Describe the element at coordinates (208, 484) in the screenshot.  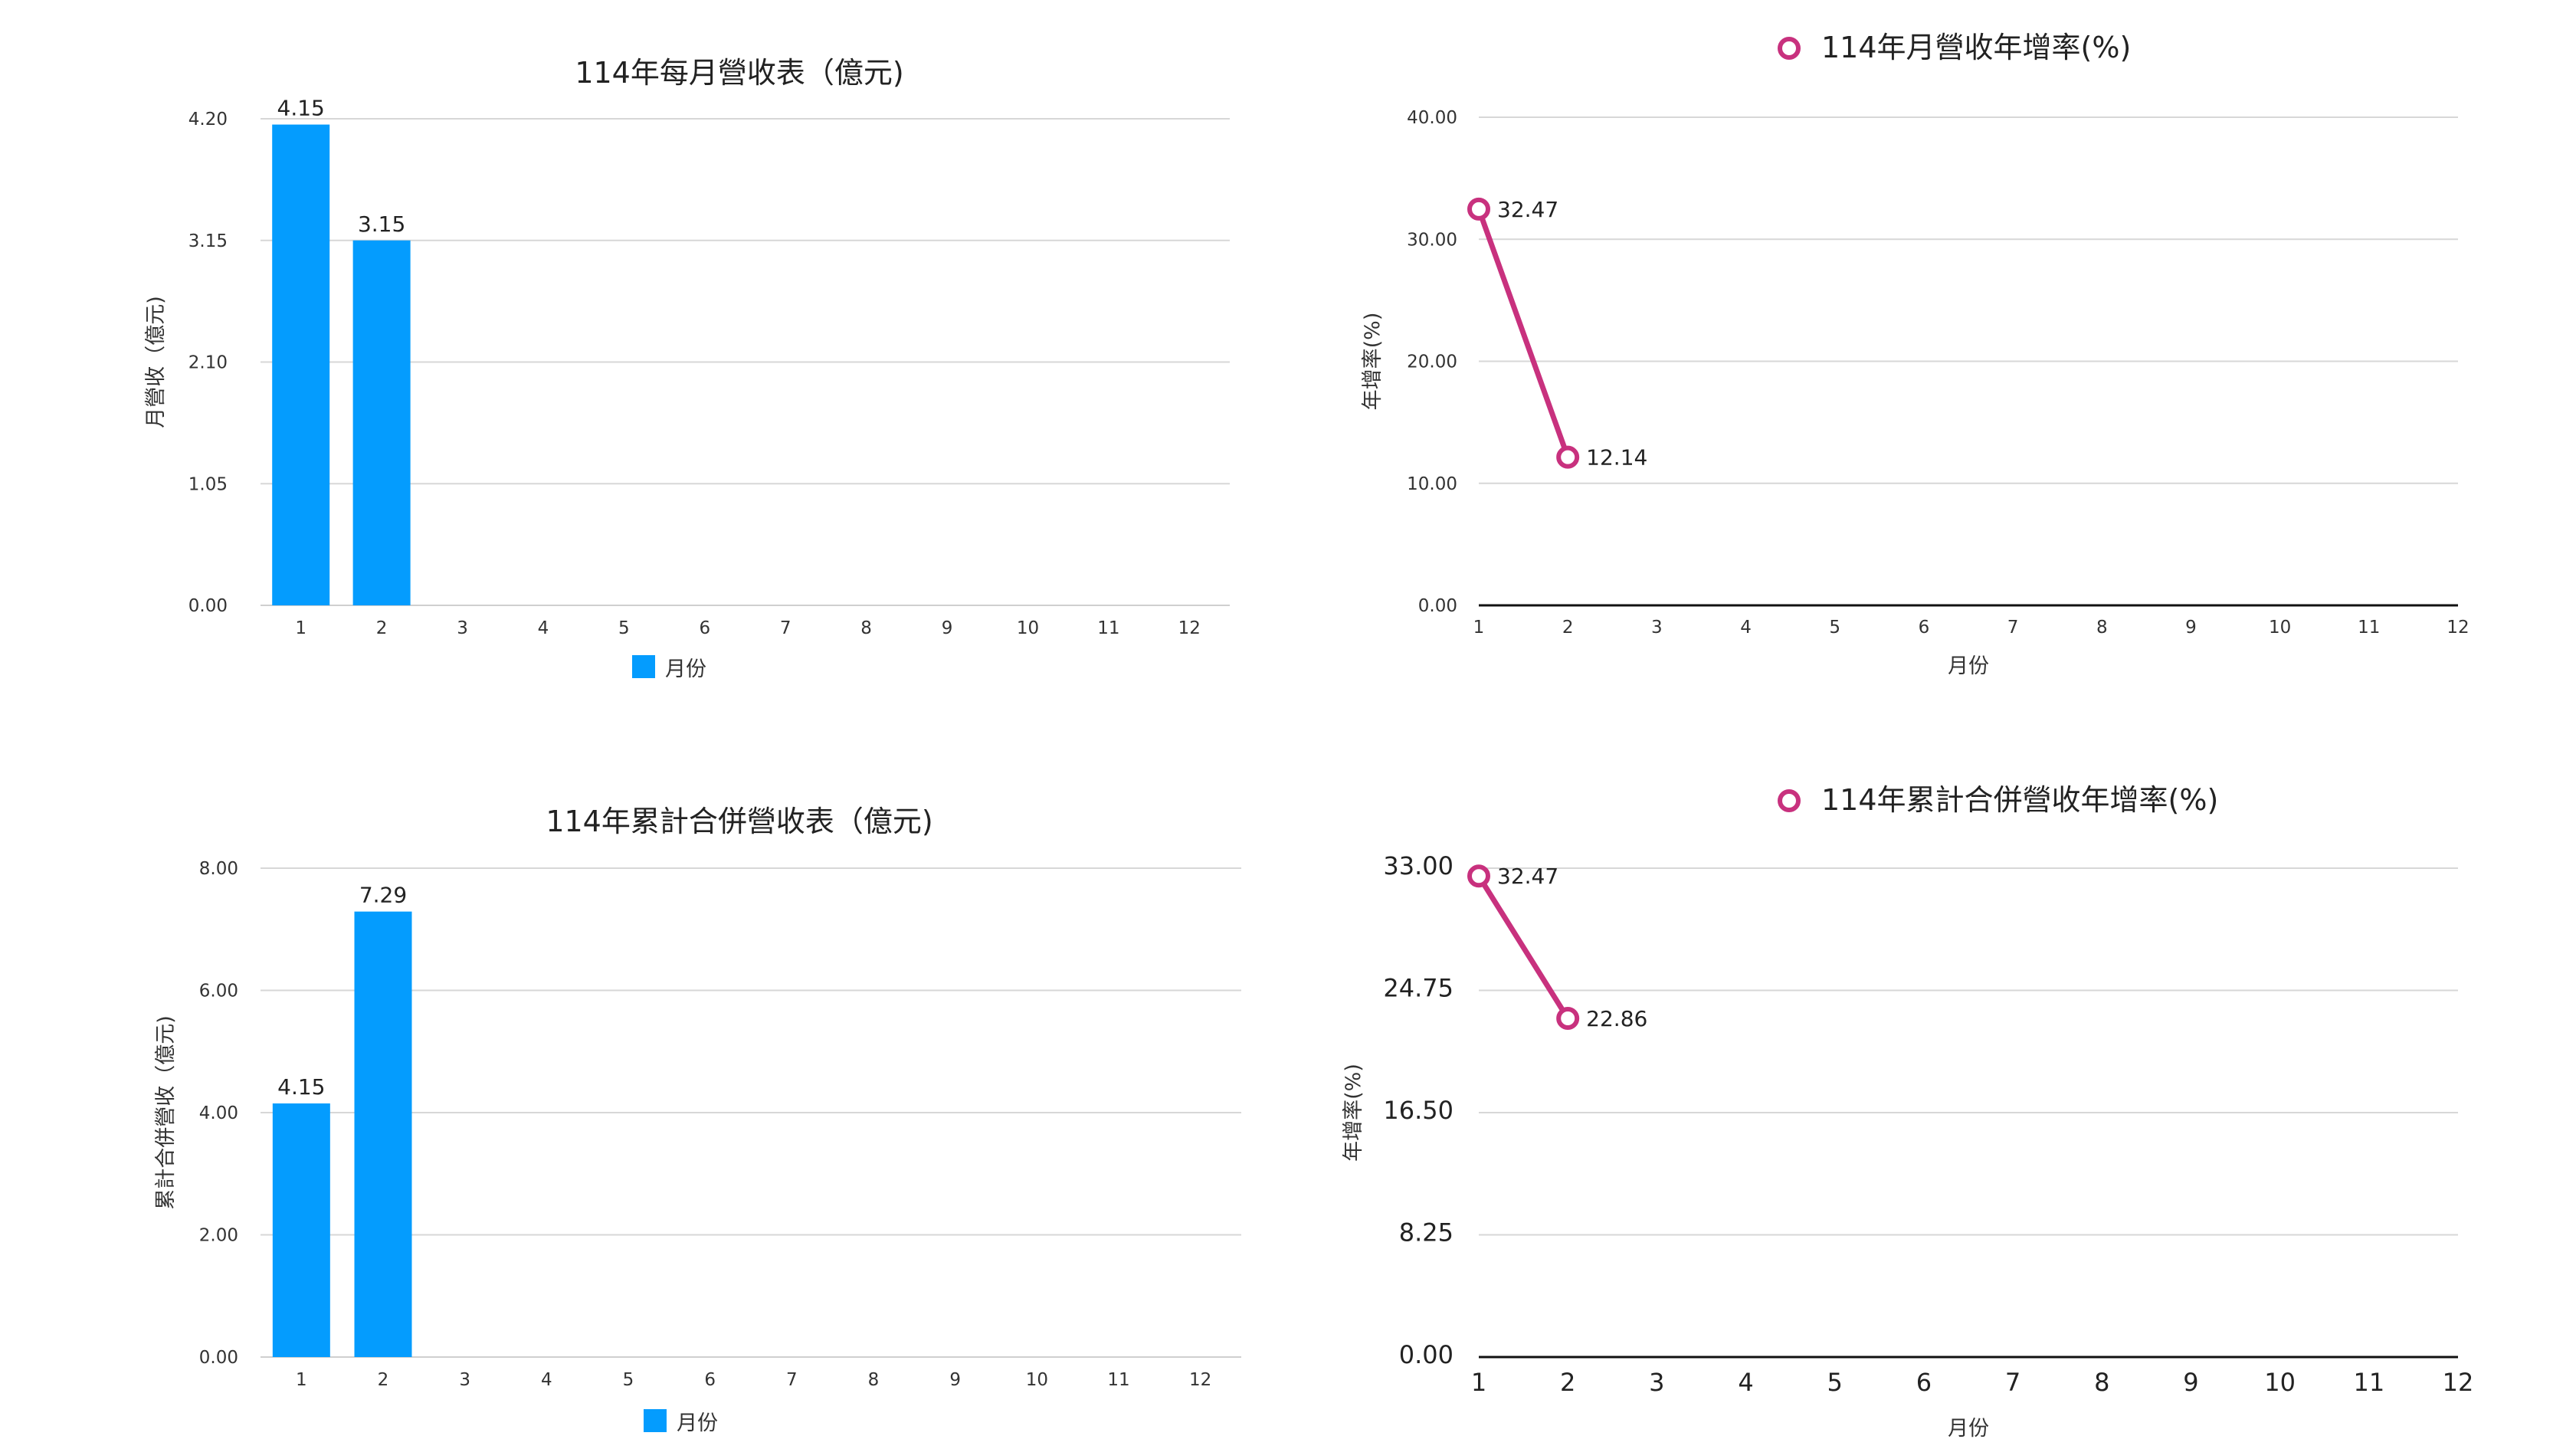
I see `y-tick-label: 1.05` at that location.